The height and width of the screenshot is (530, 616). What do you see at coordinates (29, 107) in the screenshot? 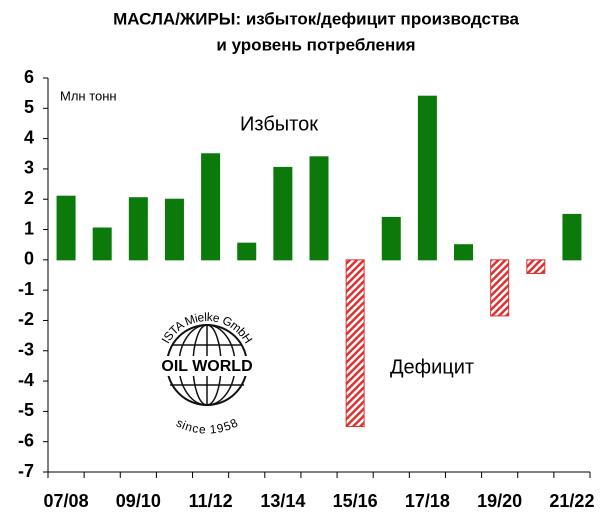
I see `y-tick-label: 5` at bounding box center [29, 107].